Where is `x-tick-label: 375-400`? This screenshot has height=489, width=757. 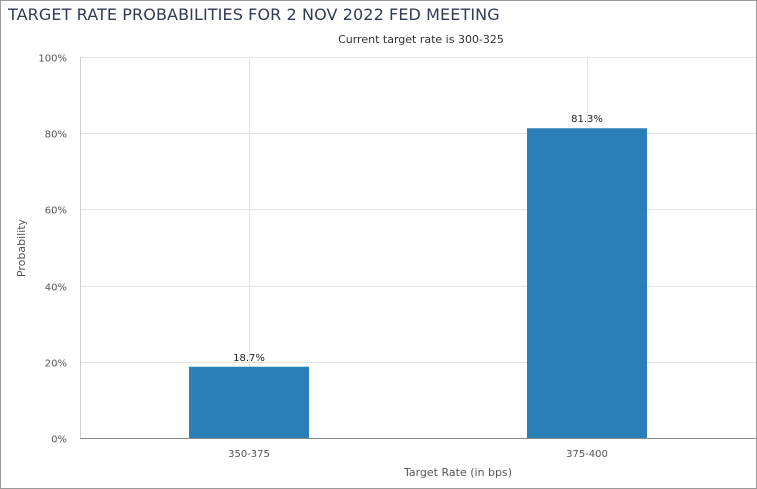 x-tick-label: 375-400 is located at coordinates (587, 454).